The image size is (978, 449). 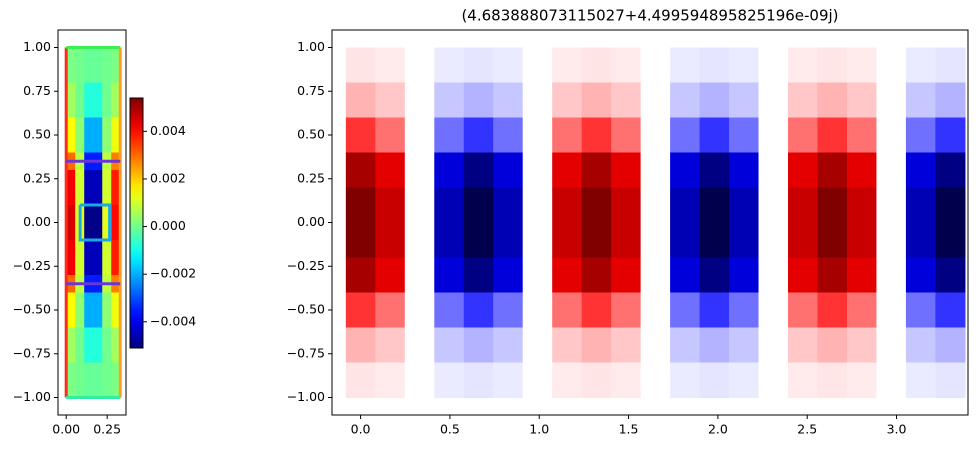 What do you see at coordinates (37, 46) in the screenshot?
I see `y-tick-label: 1.00` at bounding box center [37, 46].